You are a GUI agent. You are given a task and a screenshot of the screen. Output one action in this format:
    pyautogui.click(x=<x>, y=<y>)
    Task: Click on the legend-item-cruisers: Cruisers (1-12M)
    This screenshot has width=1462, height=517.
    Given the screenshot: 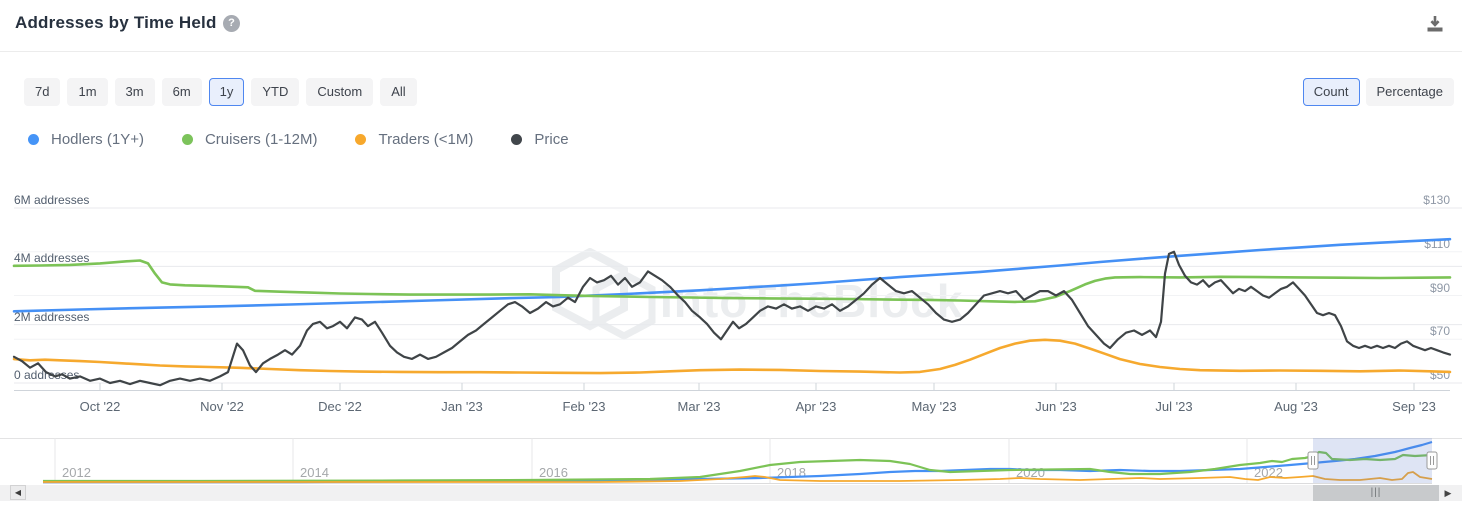 What is the action you would take?
    pyautogui.click(x=249, y=139)
    